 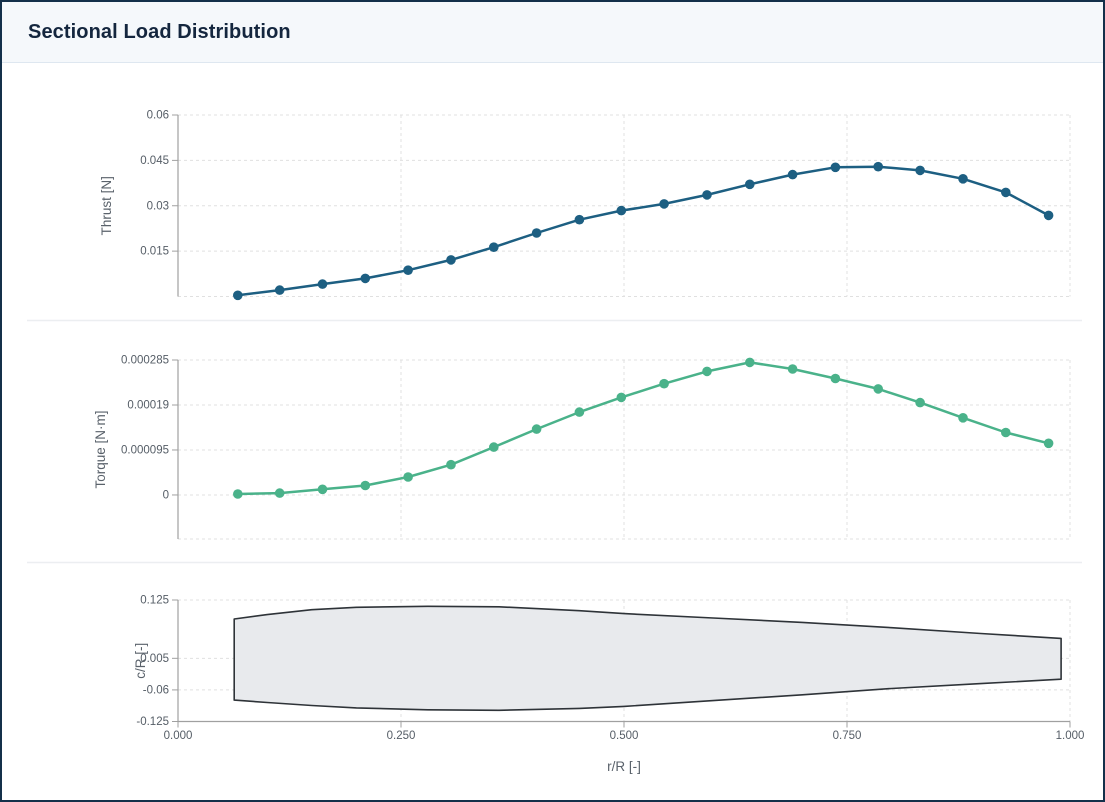 I want to click on planform-y-axis-title: c/R [-], so click(x=140, y=661).